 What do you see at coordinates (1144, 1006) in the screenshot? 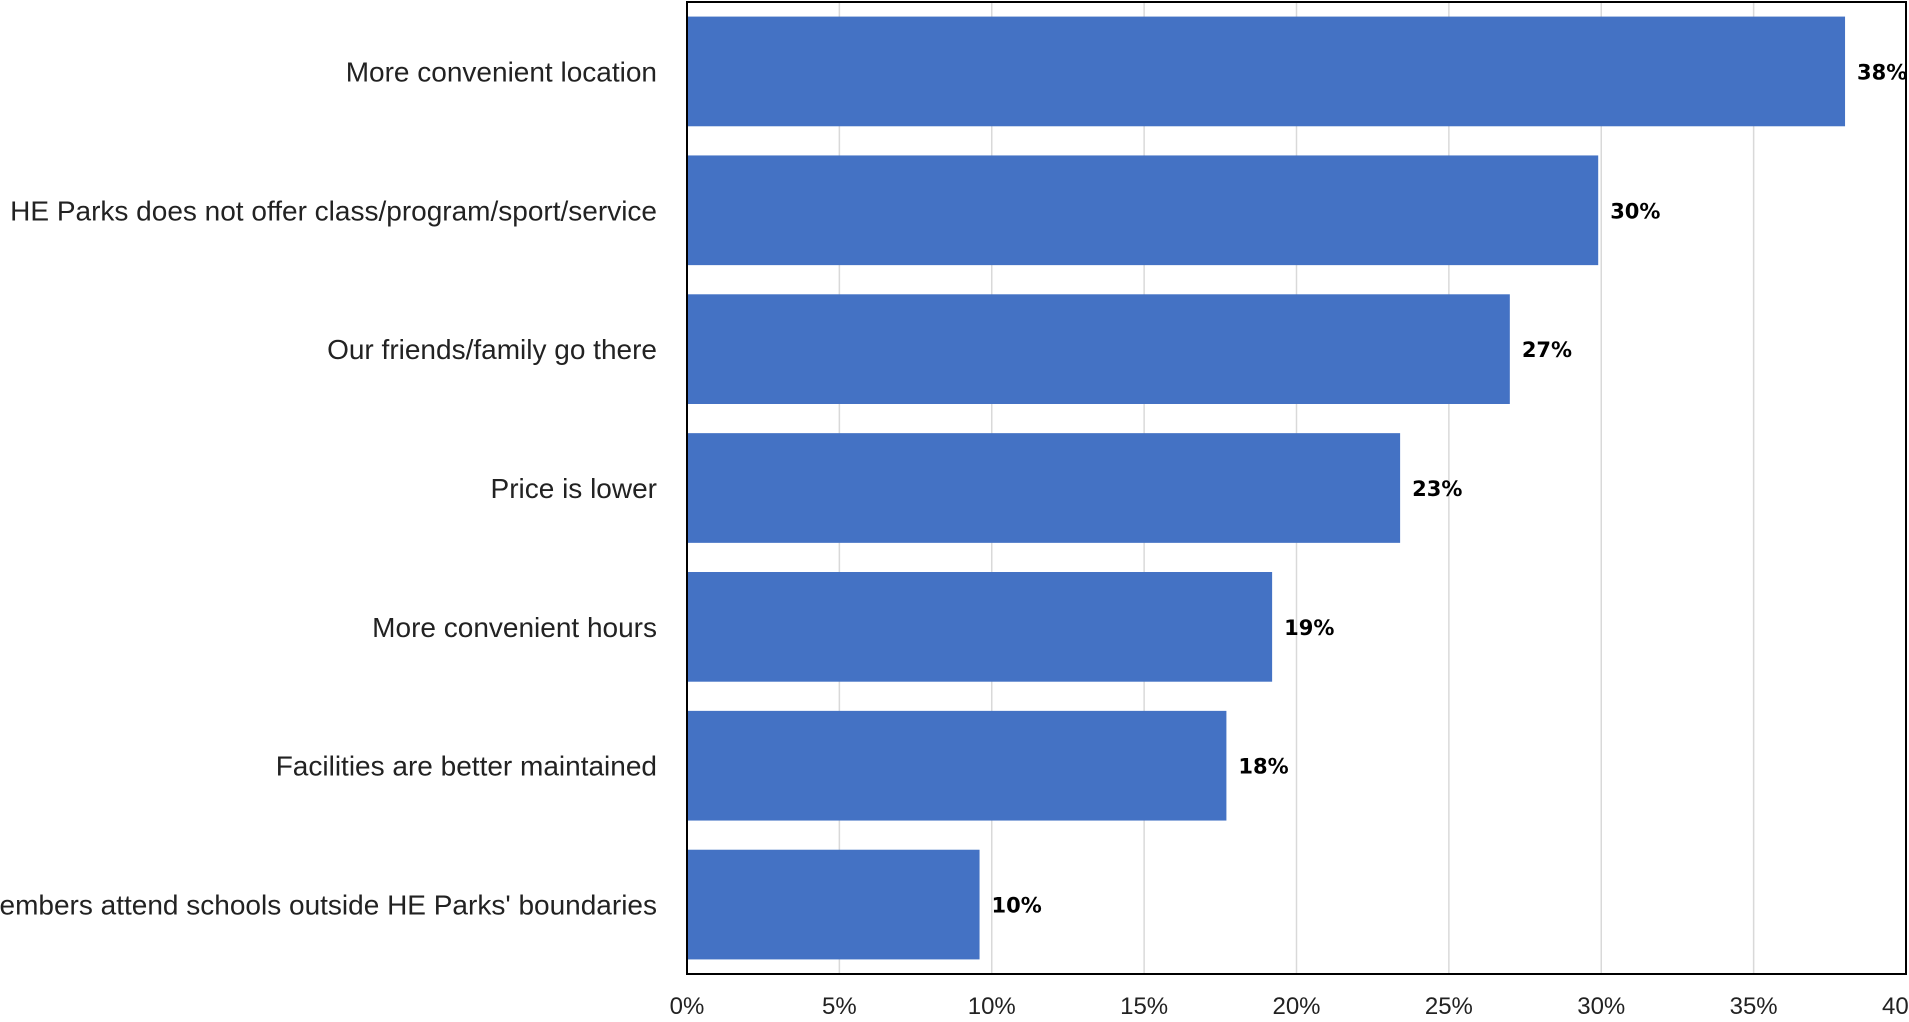
I see `x-tick-label: 15%` at bounding box center [1144, 1006].